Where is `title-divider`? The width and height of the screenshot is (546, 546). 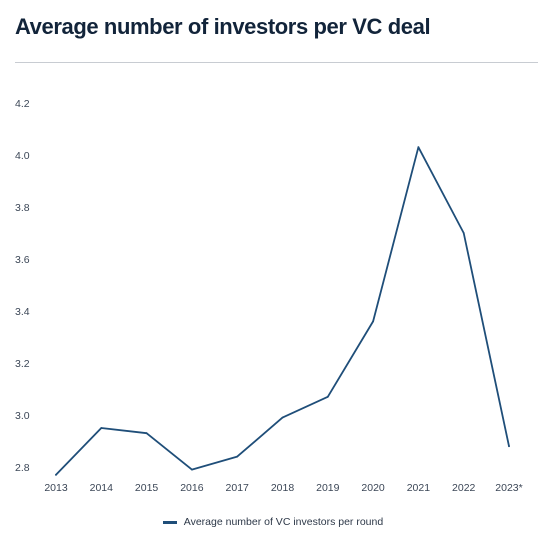
title-divider is located at coordinates (276, 62).